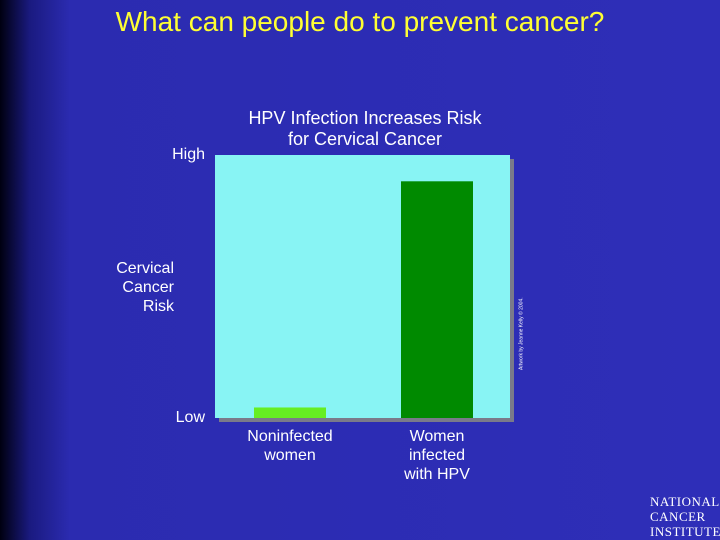 The width and height of the screenshot is (720, 540). I want to click on logo-line: CANCER, so click(678, 516).